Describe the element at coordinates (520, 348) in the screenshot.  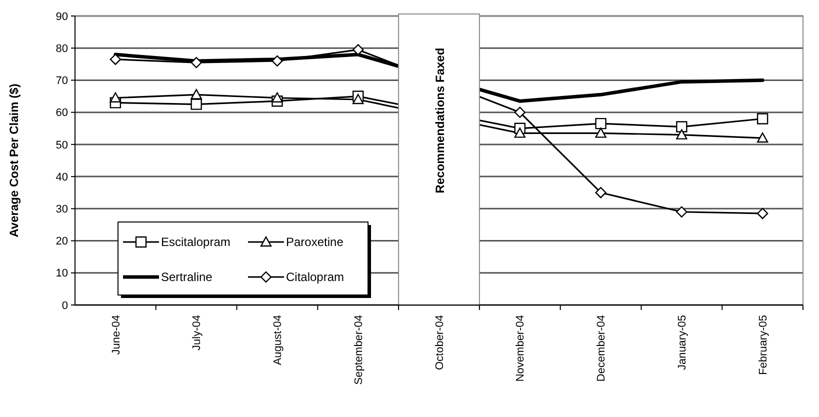
I see `x-tick-label: November-04` at that location.